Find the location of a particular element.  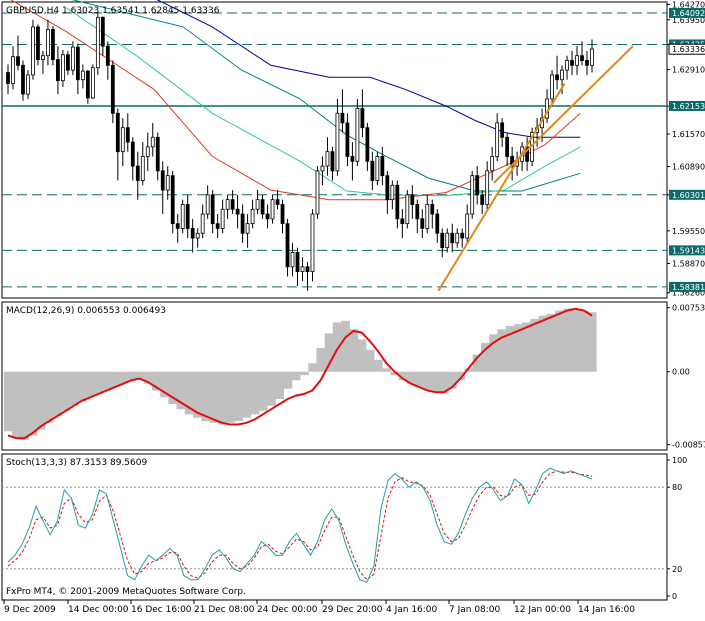

y-tick-label: 1.62910 is located at coordinates (688, 70).